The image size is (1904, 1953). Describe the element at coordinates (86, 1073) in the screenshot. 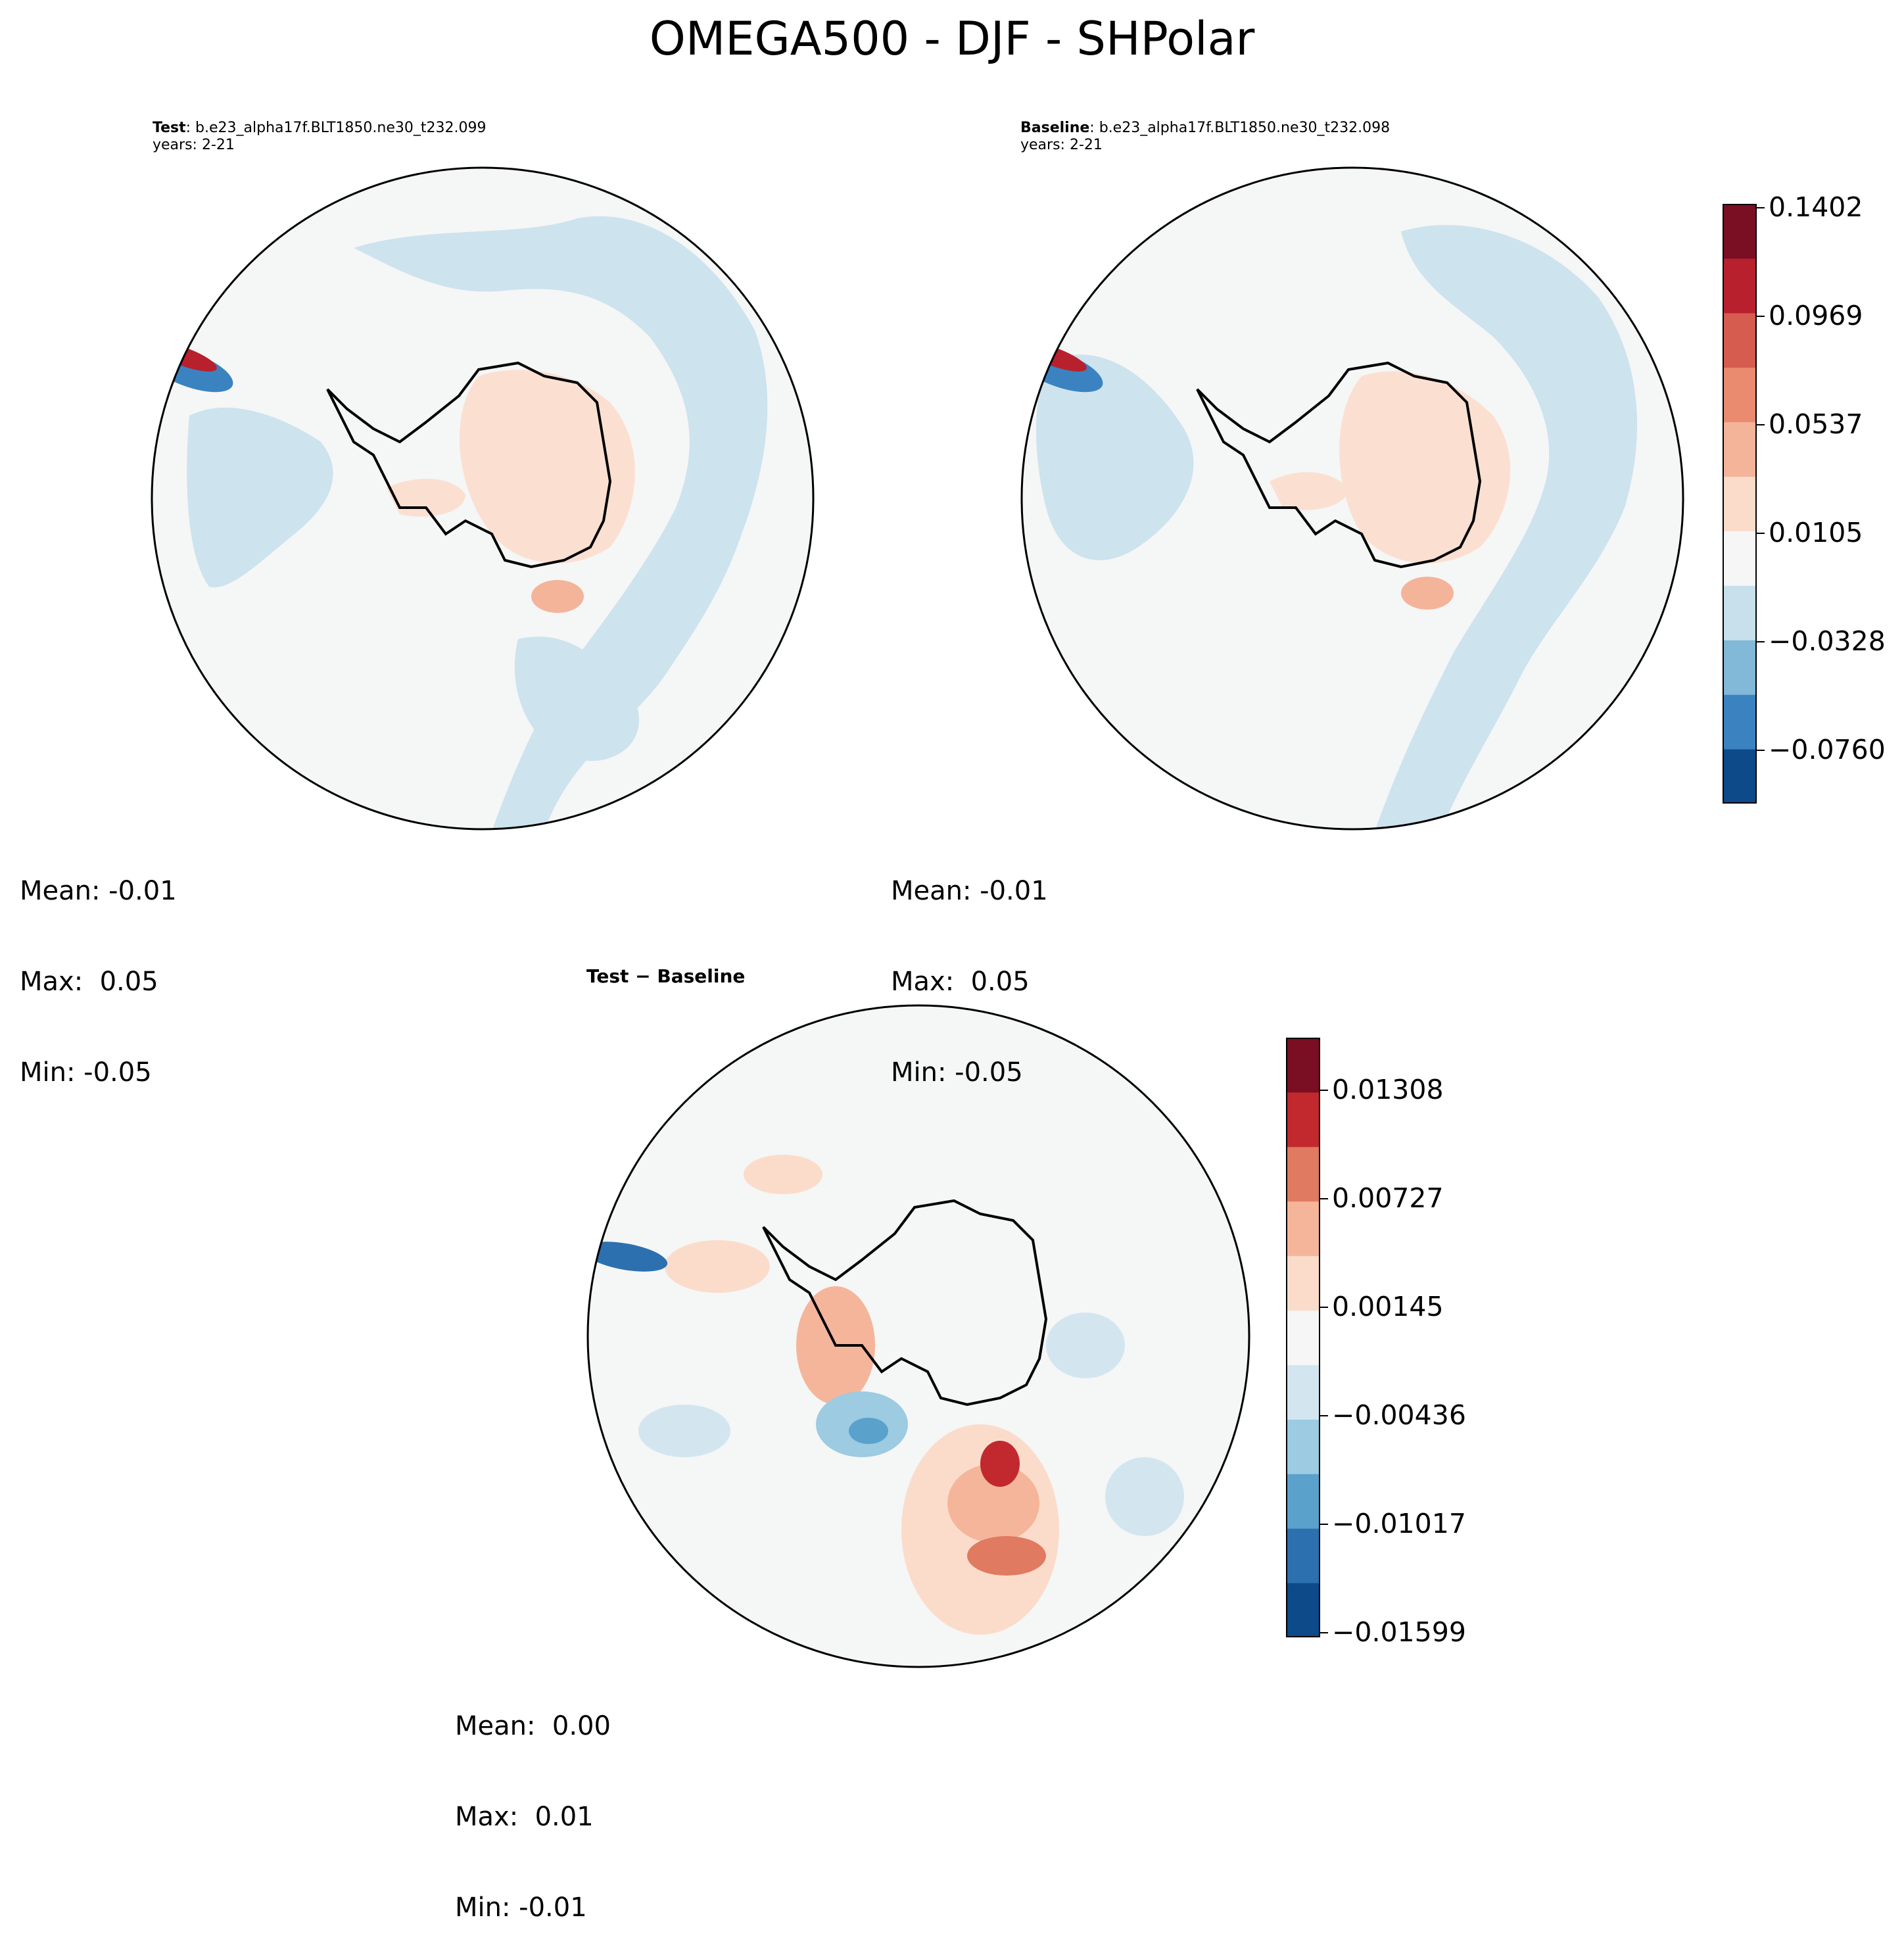

I see `test-stat-min: Min: -0.05` at that location.